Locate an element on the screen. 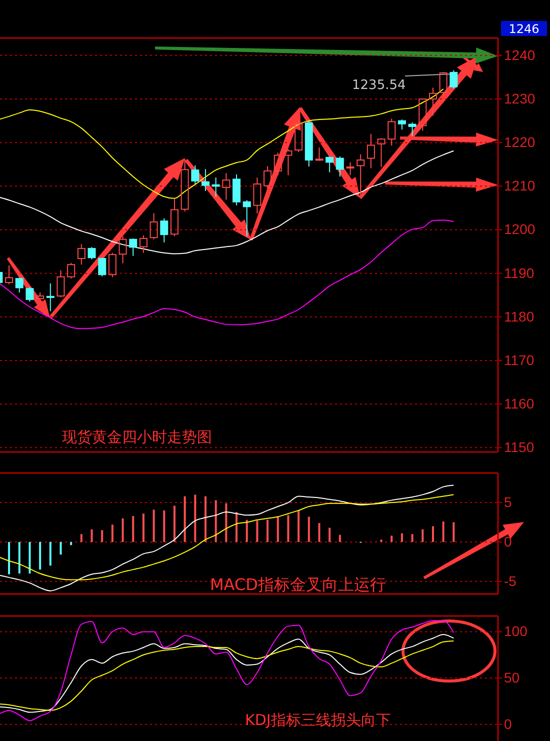  y-tick-label: 1170 is located at coordinates (519, 360).